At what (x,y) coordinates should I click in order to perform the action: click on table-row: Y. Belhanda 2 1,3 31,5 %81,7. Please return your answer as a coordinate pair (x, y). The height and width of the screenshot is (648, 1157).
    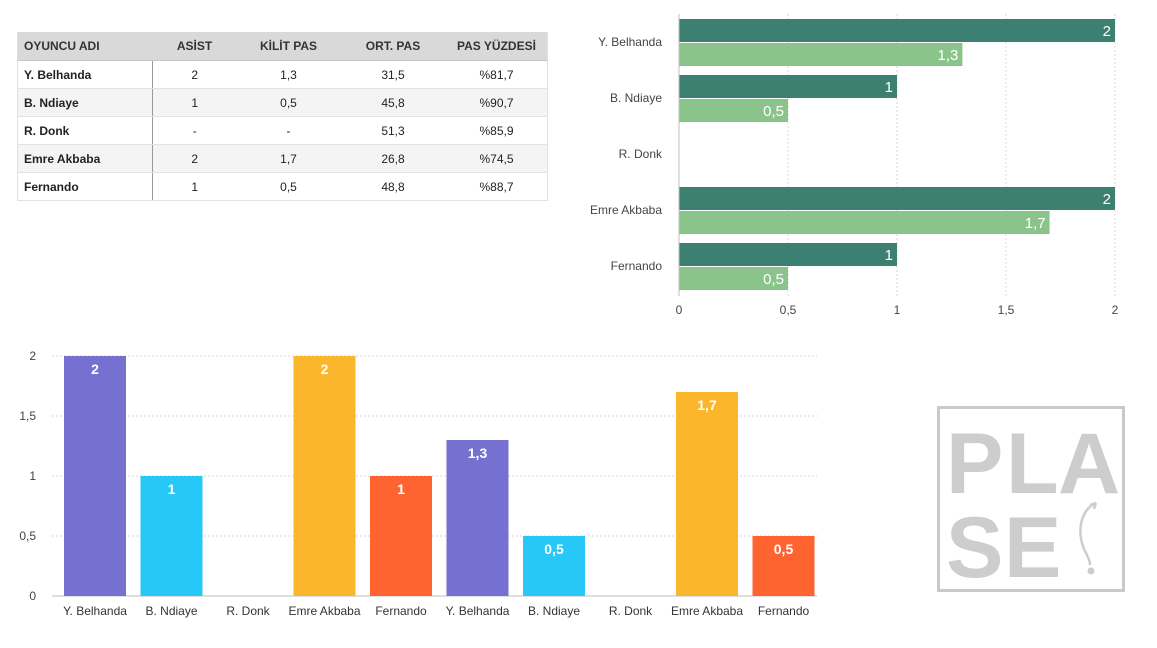
    Looking at the image, I should click on (282, 74).